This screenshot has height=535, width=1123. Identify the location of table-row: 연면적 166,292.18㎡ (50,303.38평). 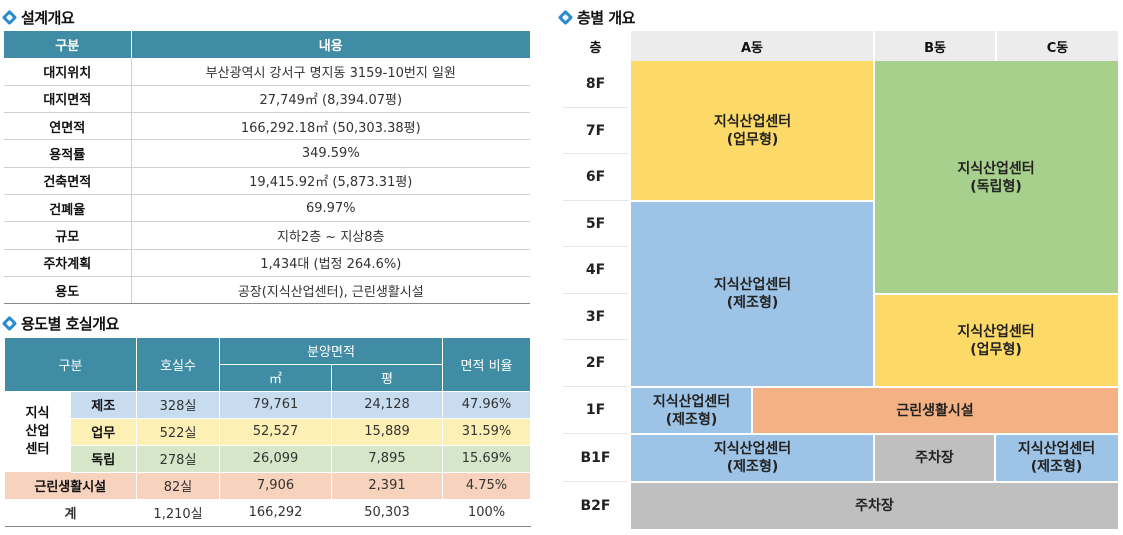
(267, 126).